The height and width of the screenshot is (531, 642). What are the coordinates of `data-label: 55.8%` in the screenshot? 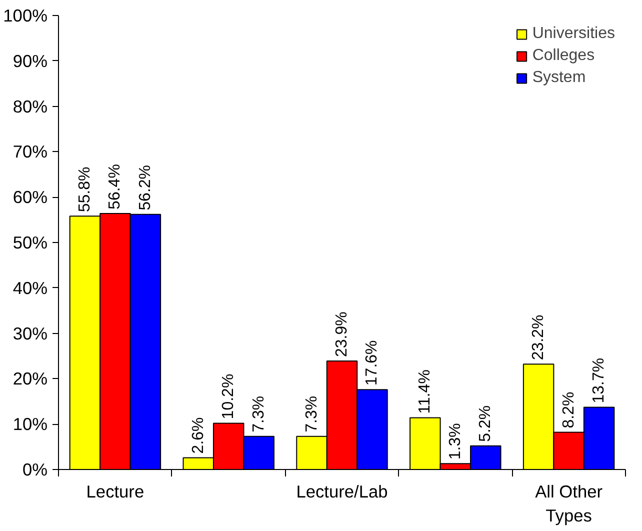 It's located at (85, 189).